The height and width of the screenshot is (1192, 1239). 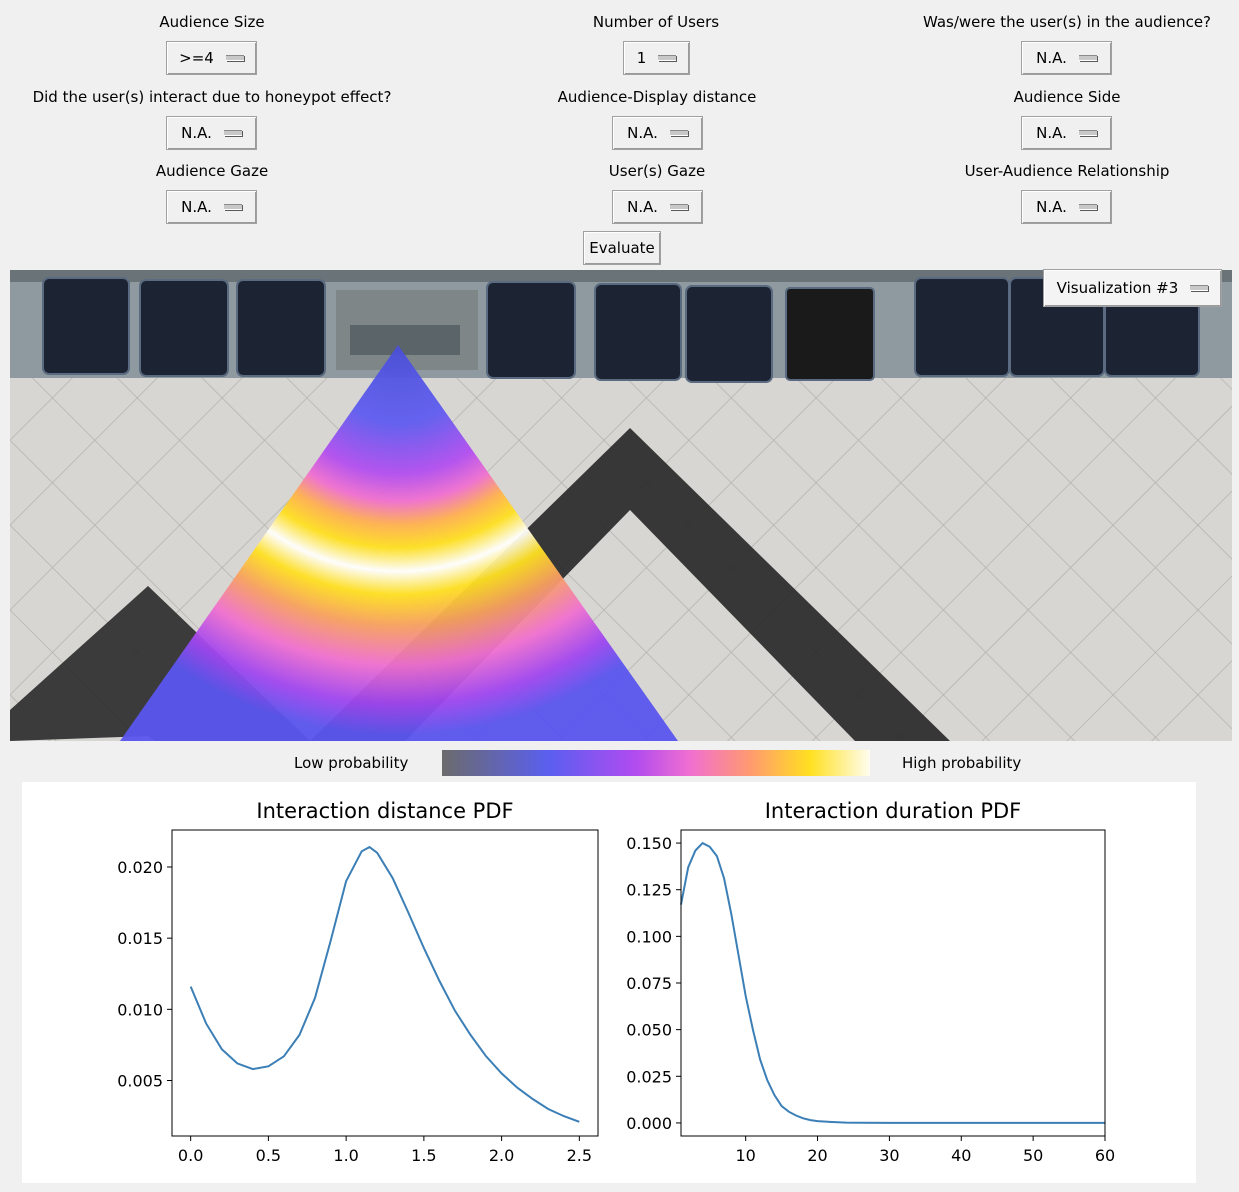 I want to click on audience-side-select: N.A., so click(x=1066, y=133).